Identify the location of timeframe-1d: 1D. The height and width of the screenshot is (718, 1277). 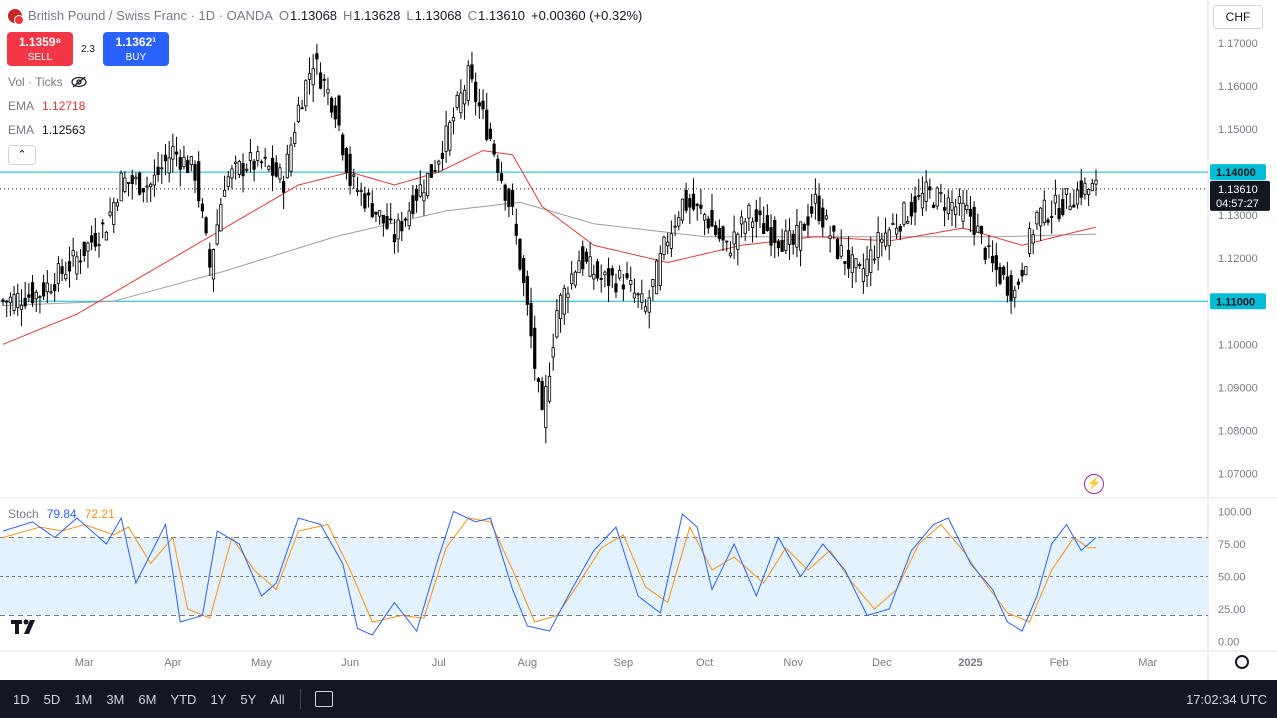
(21, 699).